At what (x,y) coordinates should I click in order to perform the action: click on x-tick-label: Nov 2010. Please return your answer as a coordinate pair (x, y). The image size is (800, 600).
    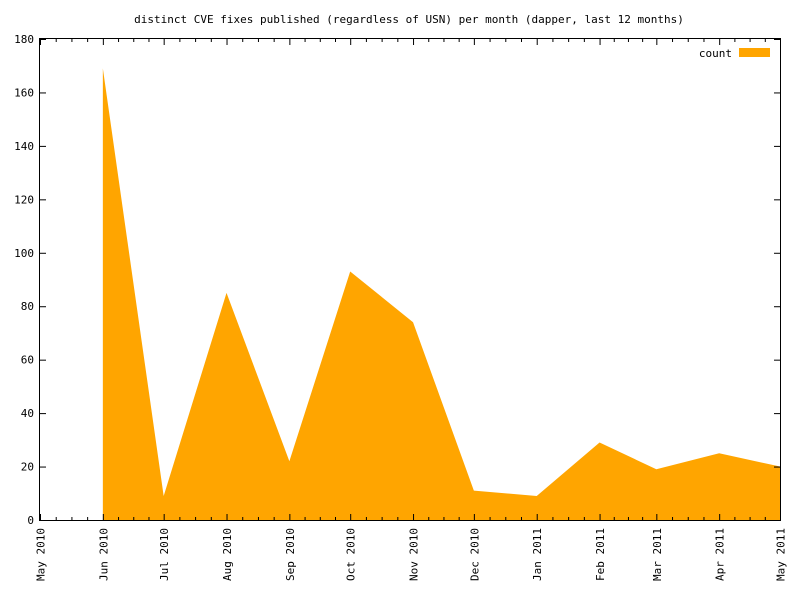
    Looking at the image, I should click on (414, 554).